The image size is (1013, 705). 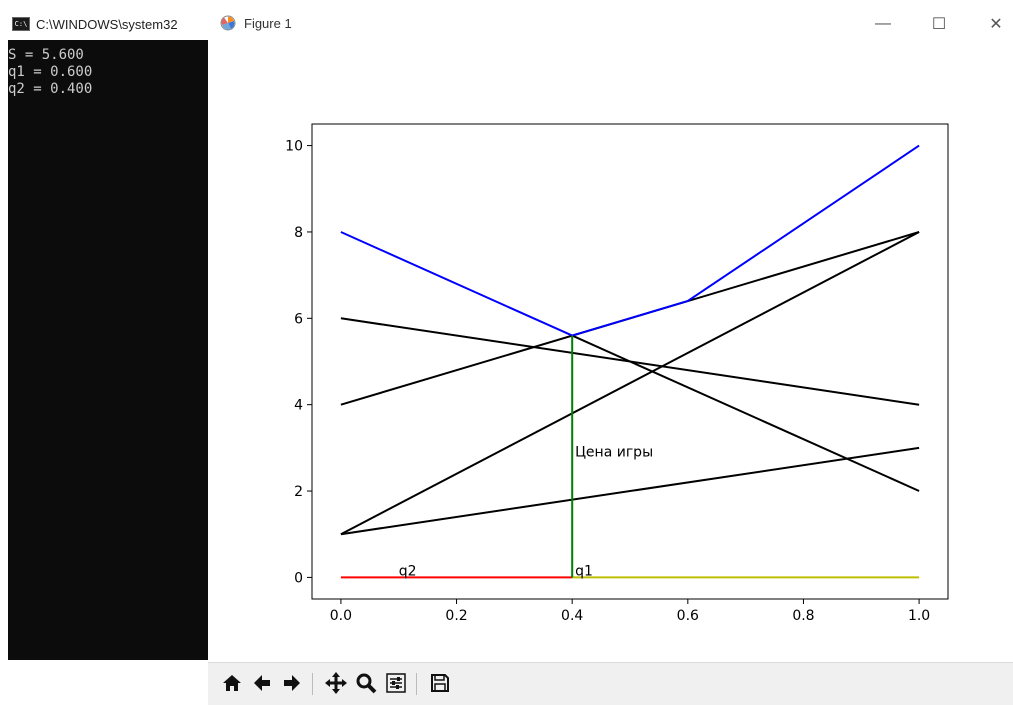 What do you see at coordinates (46, 55) in the screenshot?
I see `console-line: S = 5.600` at bounding box center [46, 55].